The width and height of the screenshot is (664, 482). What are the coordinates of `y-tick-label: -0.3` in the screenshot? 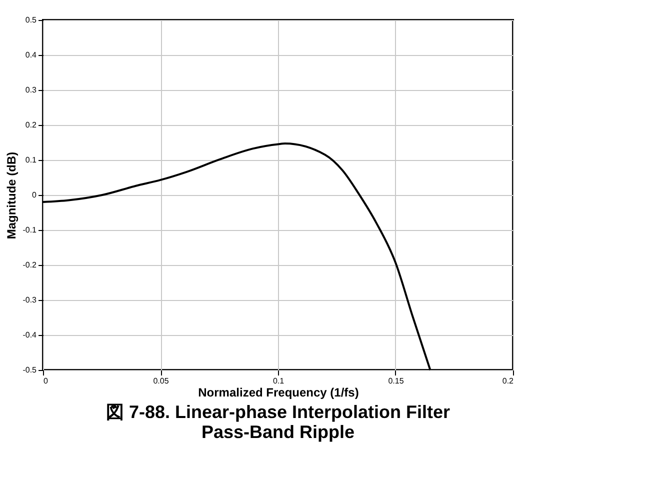 It's located at (30, 300).